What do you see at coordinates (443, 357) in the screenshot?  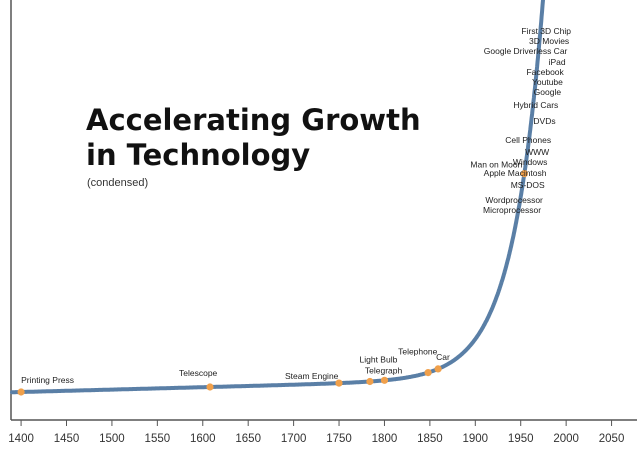 I see `event-label: Car` at bounding box center [443, 357].